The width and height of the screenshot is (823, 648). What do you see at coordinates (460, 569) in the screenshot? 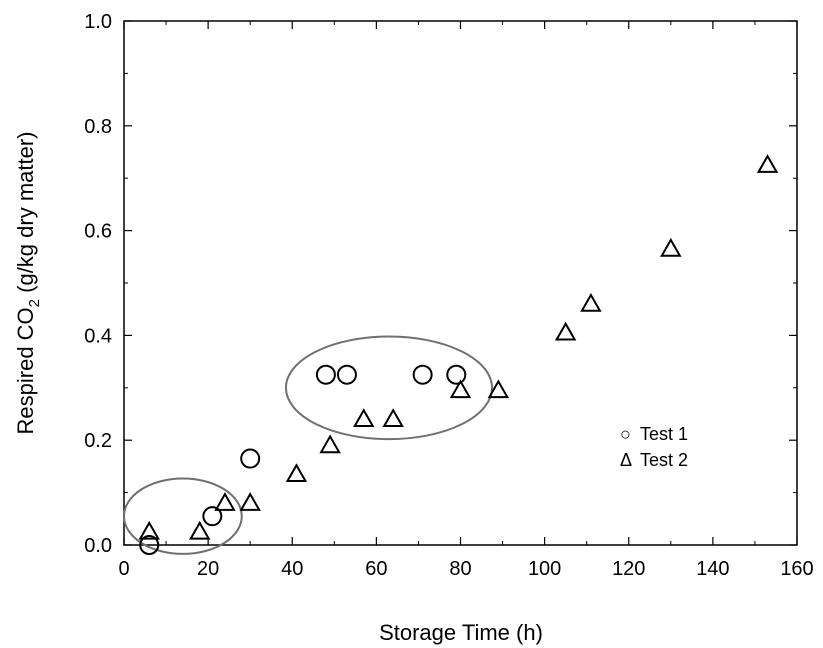
I see `x-tick-label: 80` at bounding box center [460, 569].